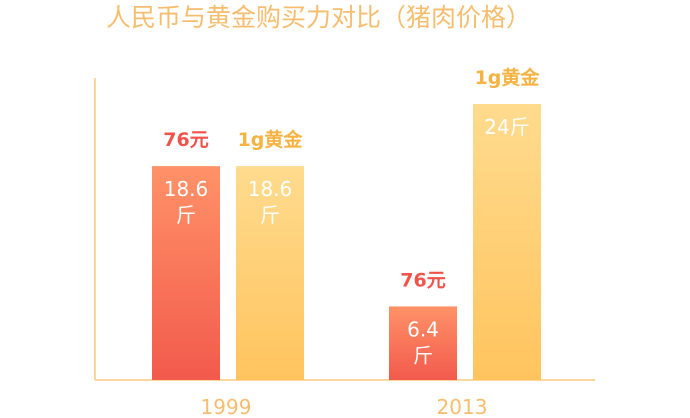  I want to click on chart-title: 人民币与黄金购买力对比（猪肉价格）, so click(318, 17).